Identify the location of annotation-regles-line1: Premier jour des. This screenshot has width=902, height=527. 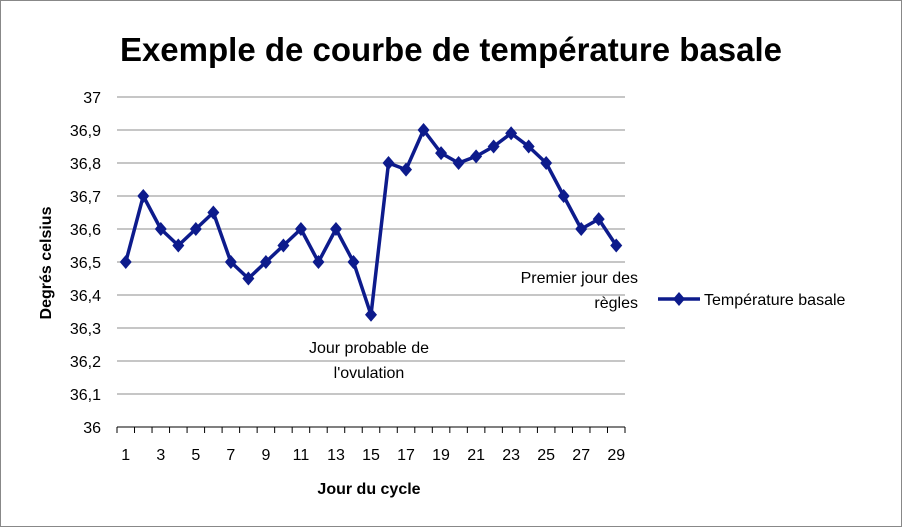
(579, 278).